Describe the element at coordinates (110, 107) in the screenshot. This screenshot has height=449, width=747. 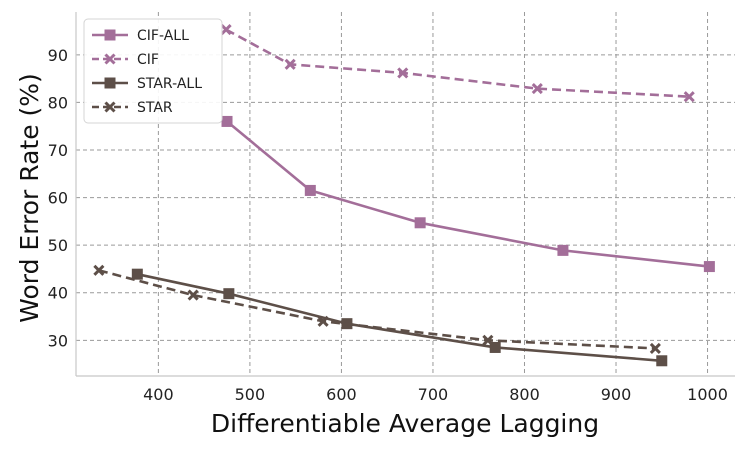
I see `legend-marker-star` at that location.